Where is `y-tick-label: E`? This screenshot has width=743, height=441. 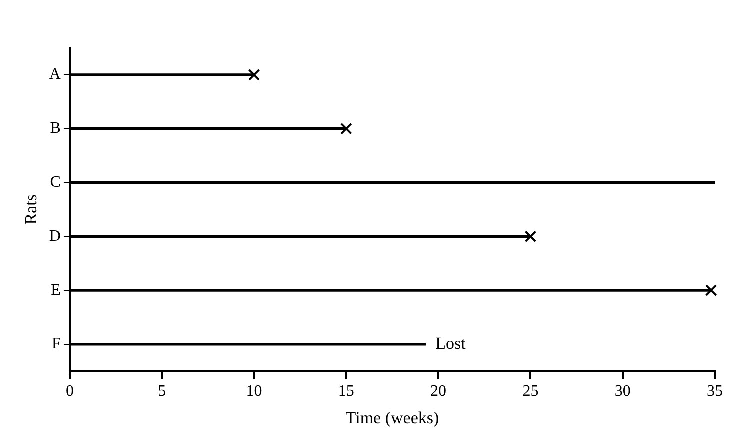 y-tick-label: E is located at coordinates (56, 290).